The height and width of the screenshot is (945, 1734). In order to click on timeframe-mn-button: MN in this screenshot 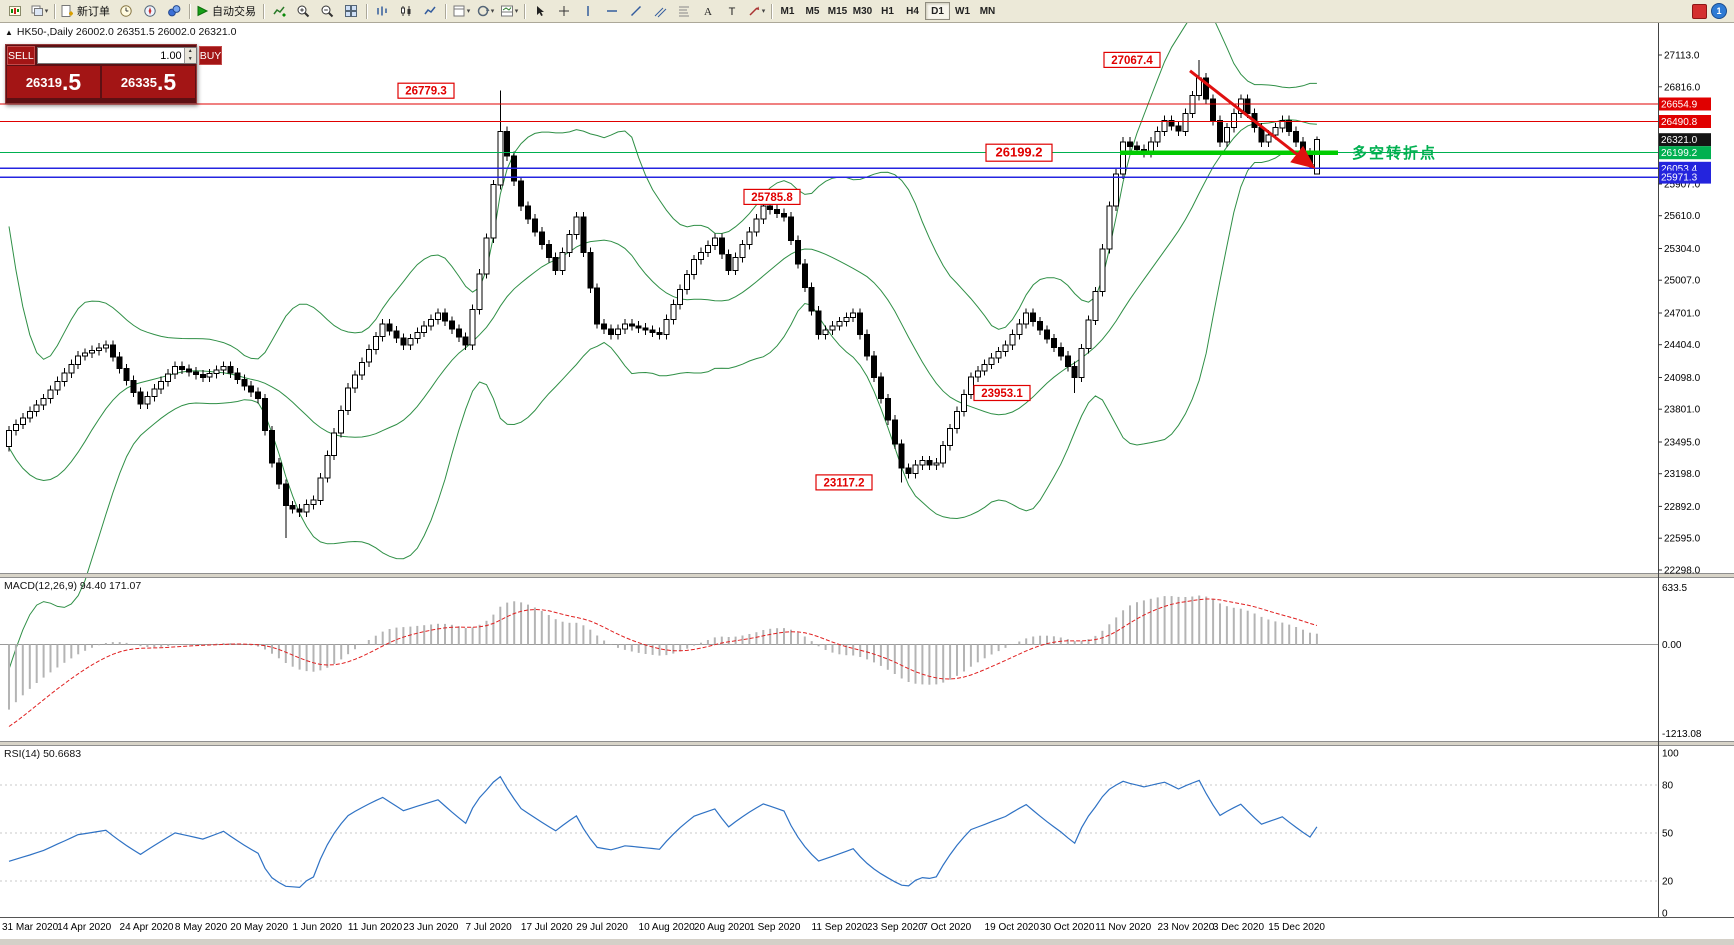, I will do `click(987, 11)`.